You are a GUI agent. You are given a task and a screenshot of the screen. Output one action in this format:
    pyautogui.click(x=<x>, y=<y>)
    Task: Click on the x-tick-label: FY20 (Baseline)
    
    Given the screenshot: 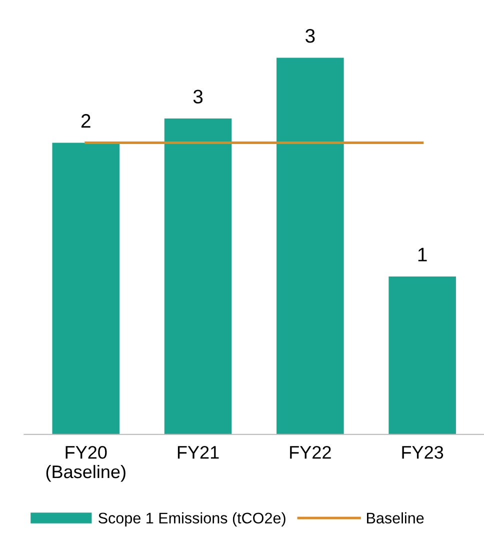 What is the action you would take?
    pyautogui.click(x=86, y=464)
    